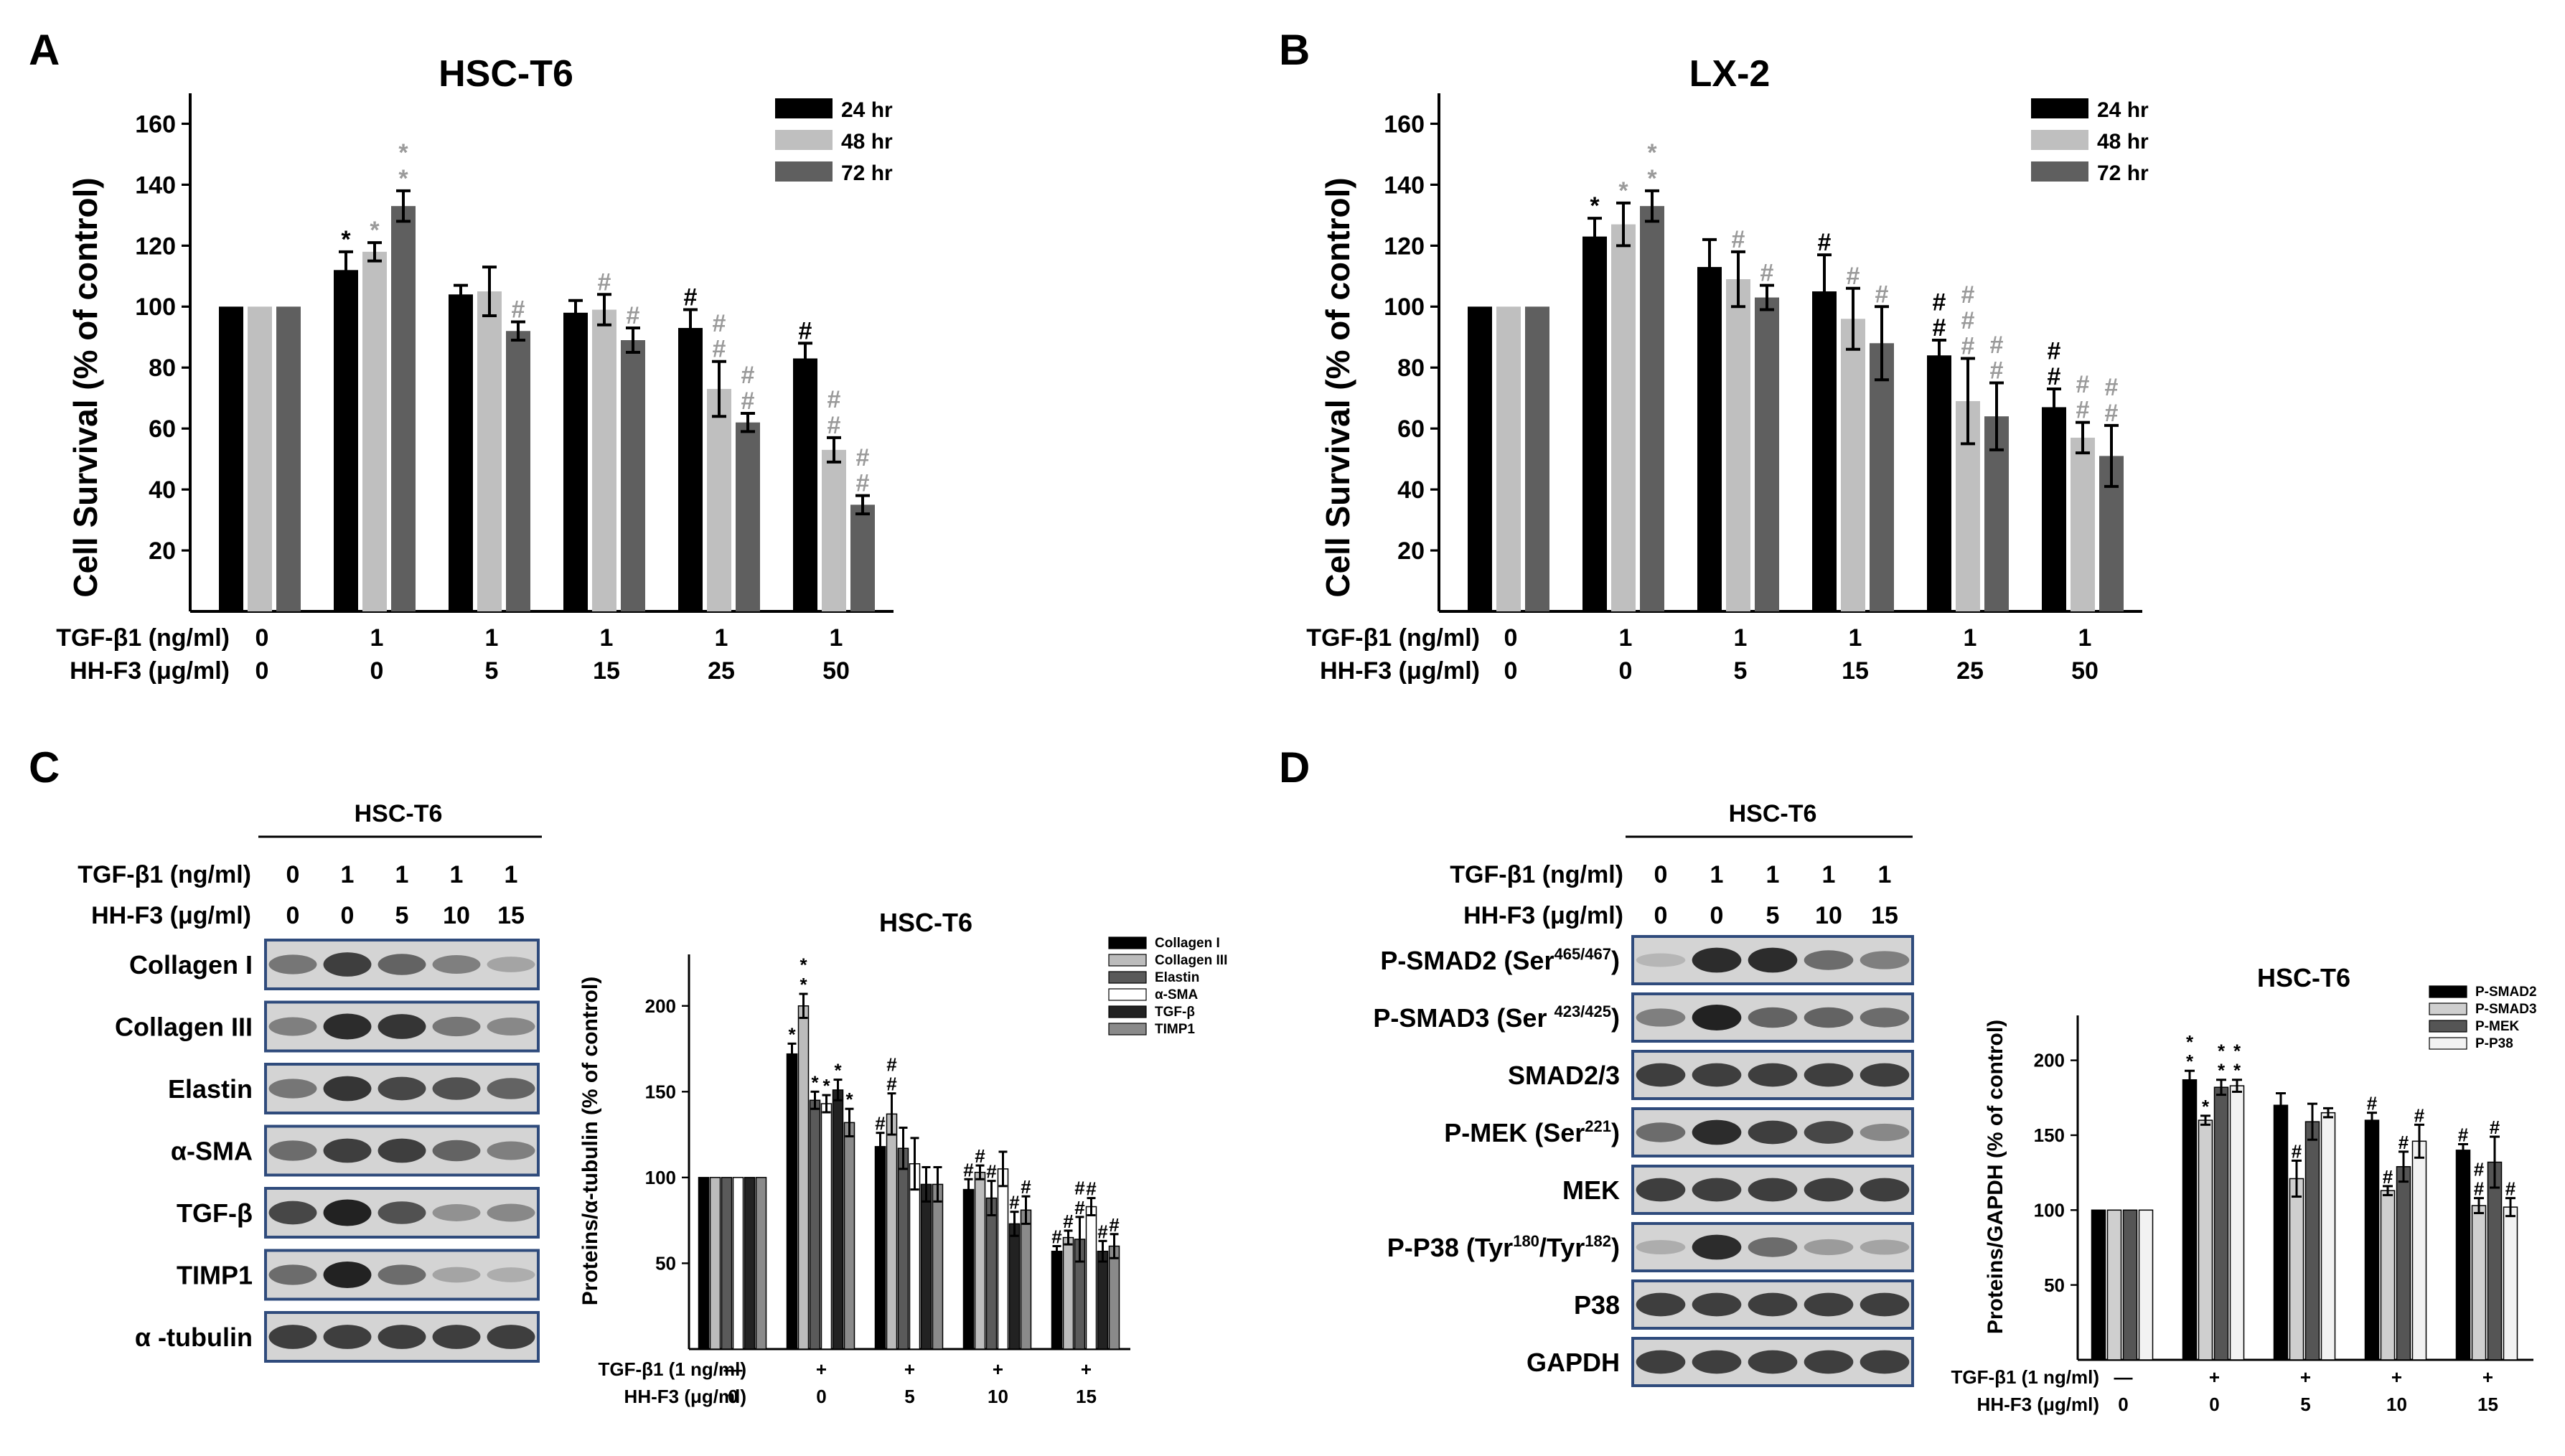 This screenshot has width=2565, height=1456. Describe the element at coordinates (2506, 992) in the screenshot. I see `legend-label: P-SMAD2` at that location.